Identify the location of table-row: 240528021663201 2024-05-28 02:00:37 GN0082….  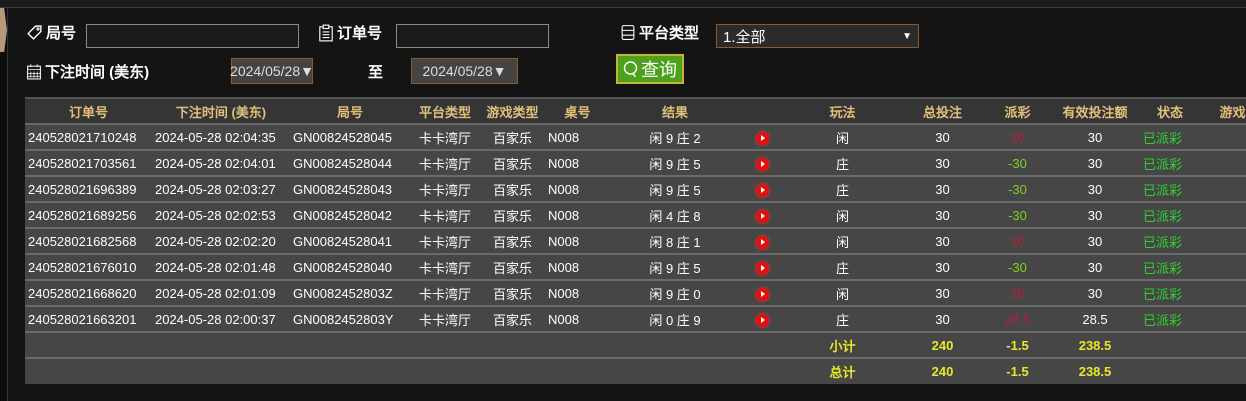
(635, 318).